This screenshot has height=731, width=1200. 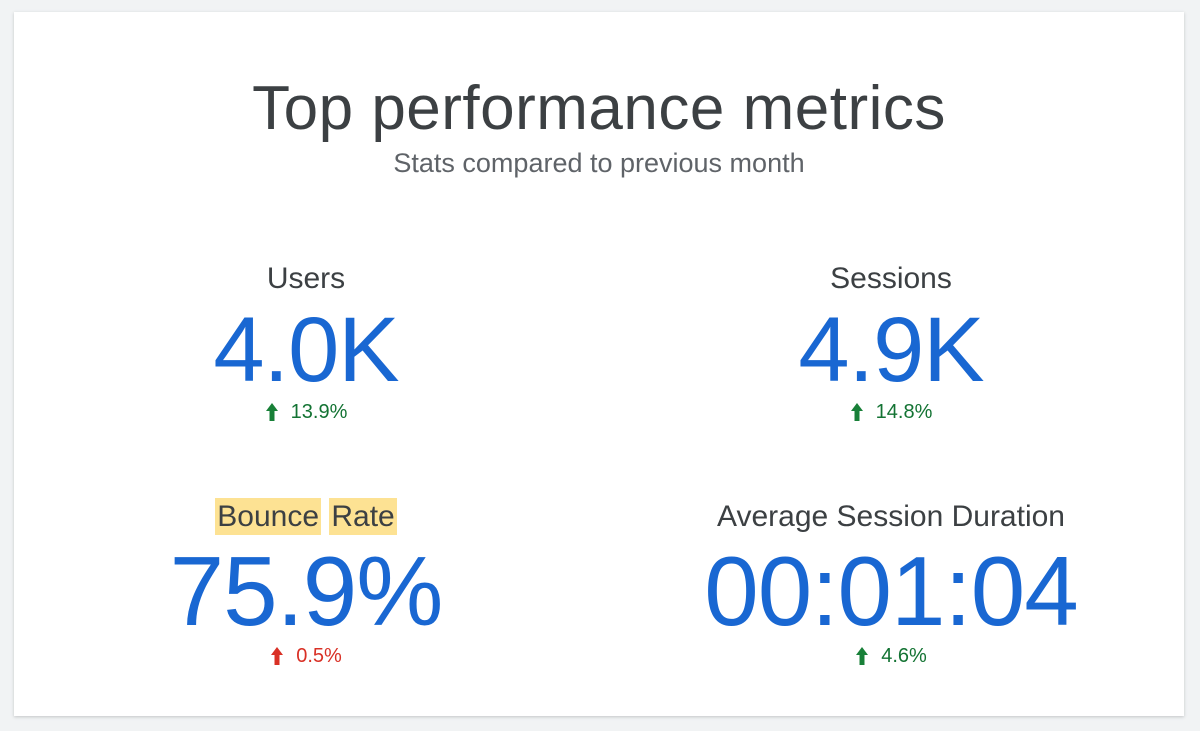 I want to click on metric-delta: 0.5%, so click(x=306, y=656).